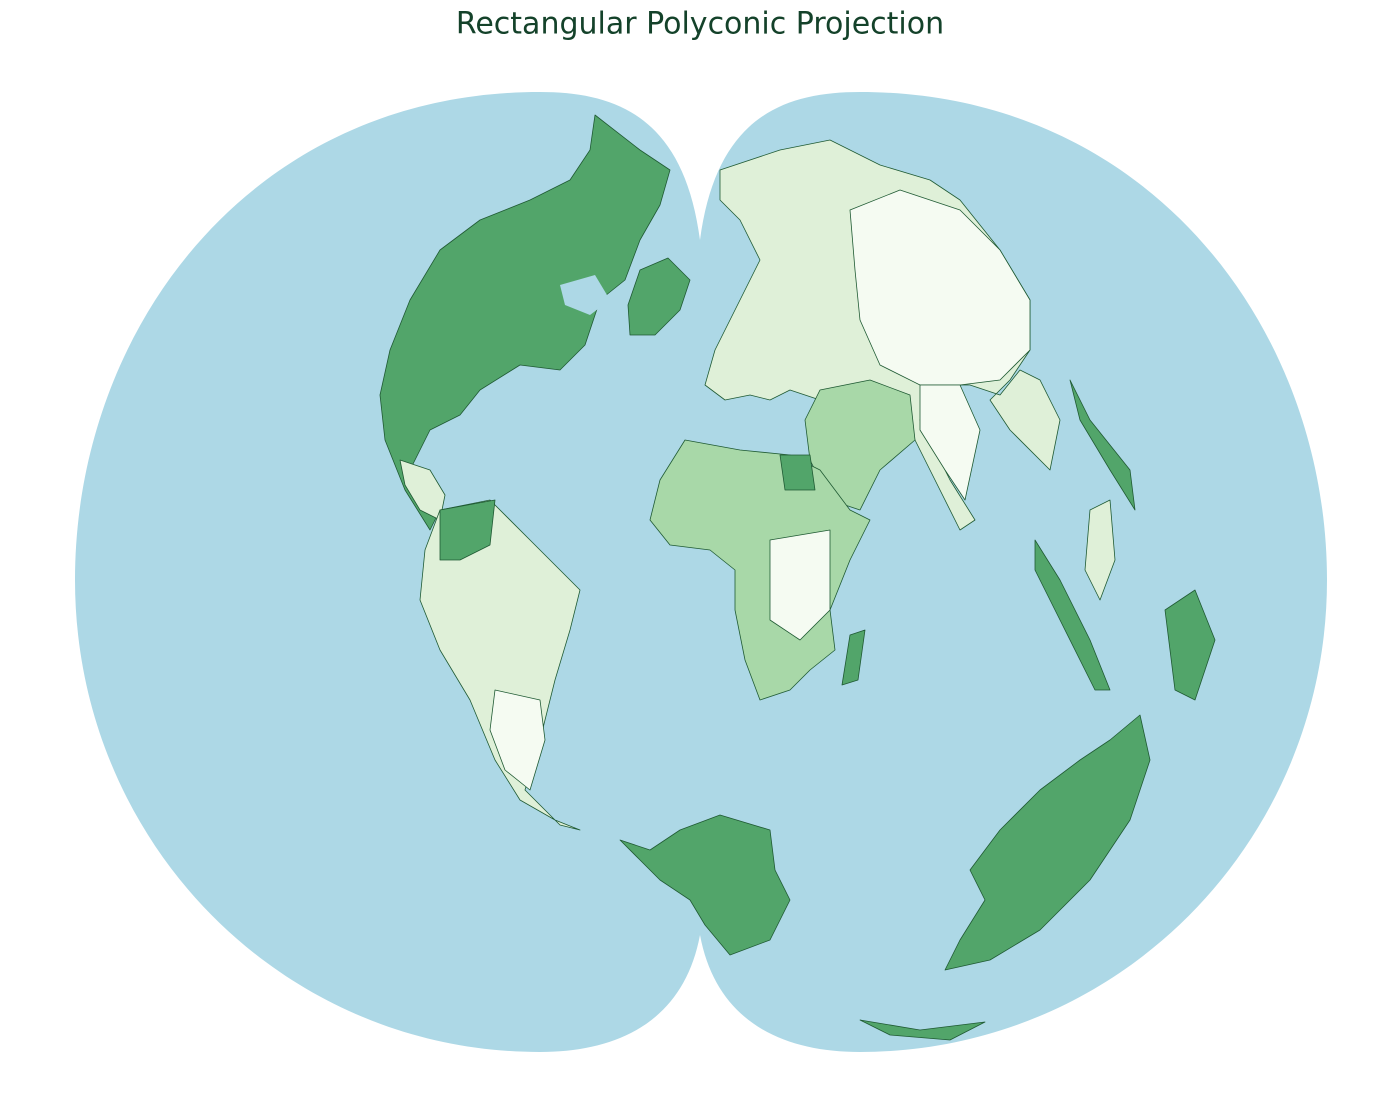  What do you see at coordinates (940, 287) in the screenshot?
I see `china-russia-east` at bounding box center [940, 287].